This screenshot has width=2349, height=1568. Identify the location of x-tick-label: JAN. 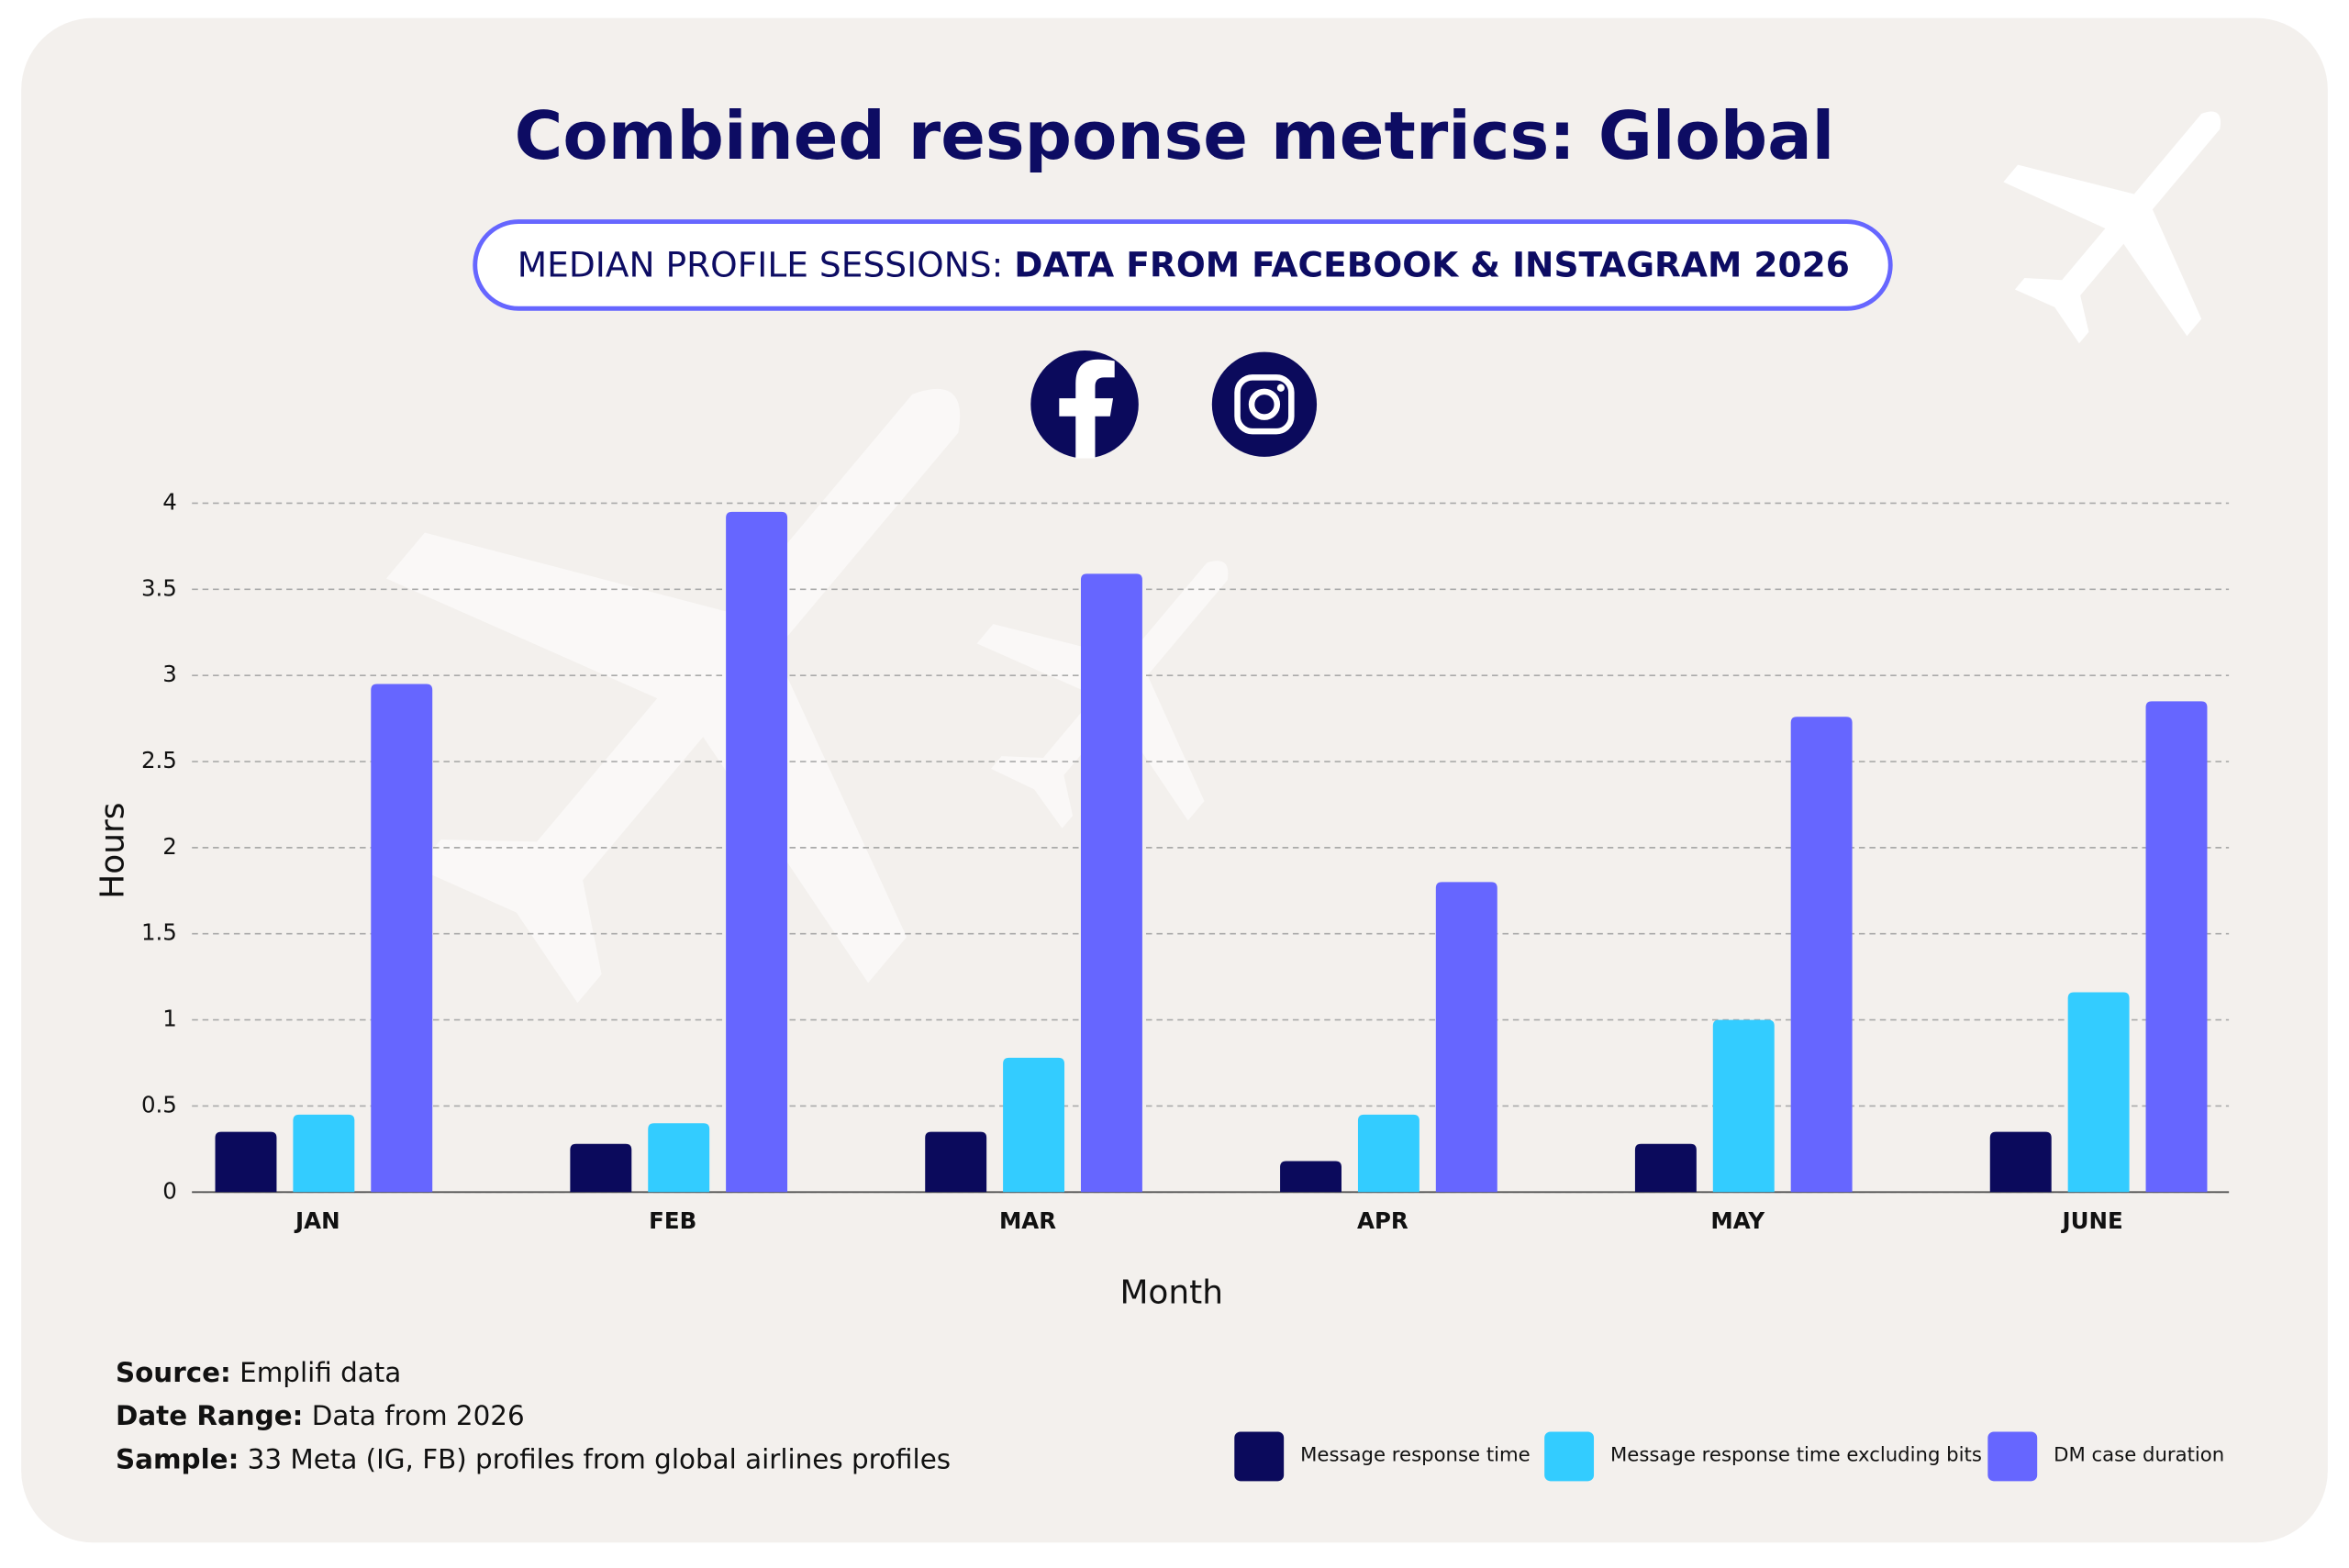
(317, 1221).